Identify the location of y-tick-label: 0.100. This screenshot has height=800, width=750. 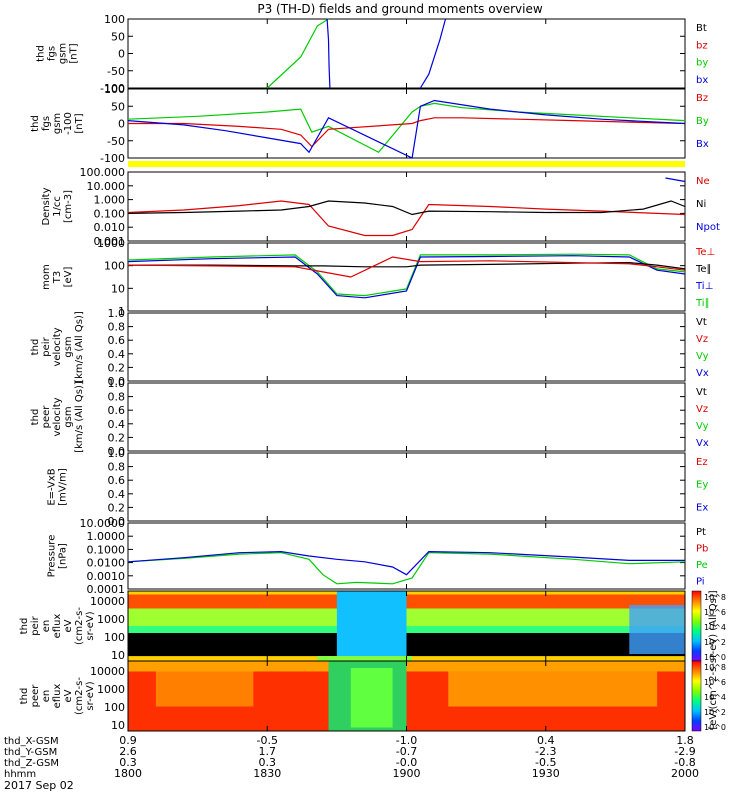
(110, 213).